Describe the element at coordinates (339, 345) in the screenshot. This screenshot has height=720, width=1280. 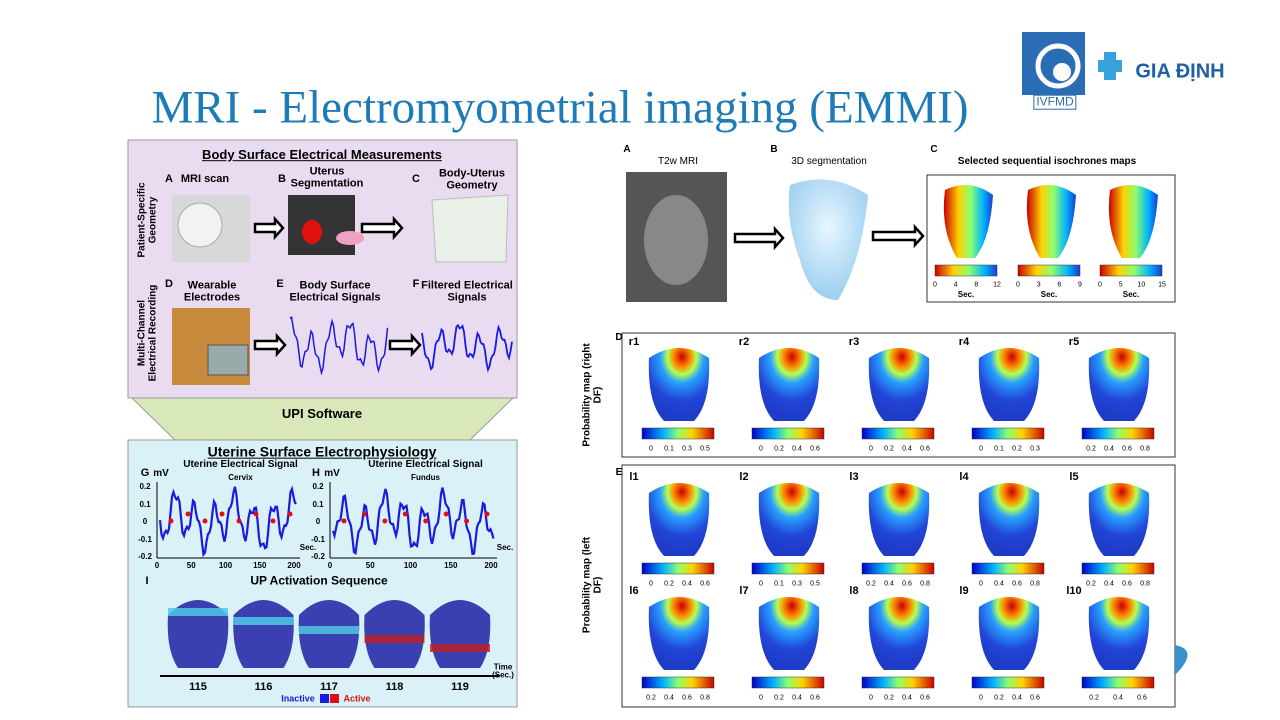
I see `signal-trace` at that location.